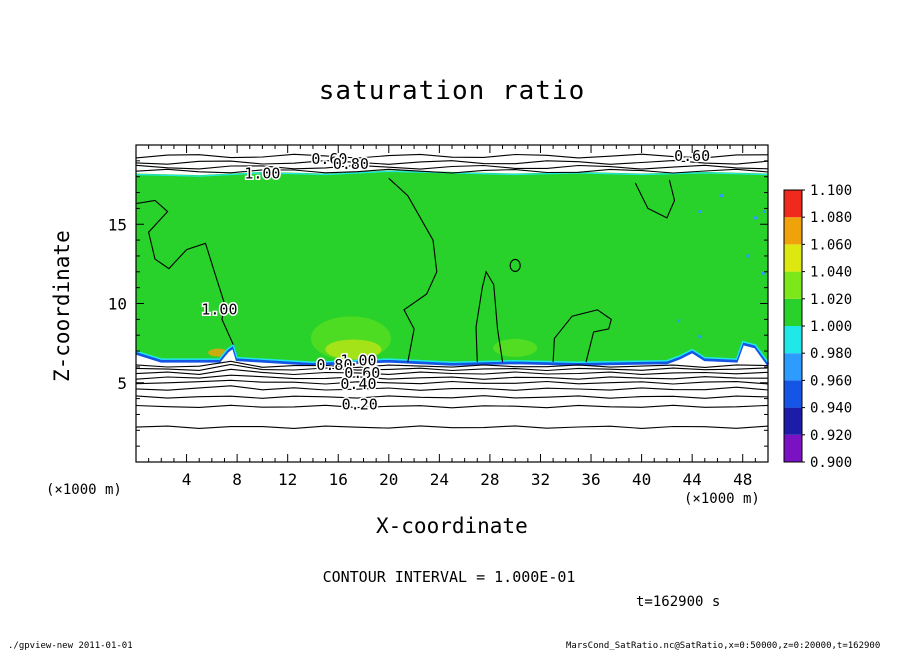  What do you see at coordinates (388, 479) in the screenshot?
I see `x-tick-label: 20` at bounding box center [388, 479].